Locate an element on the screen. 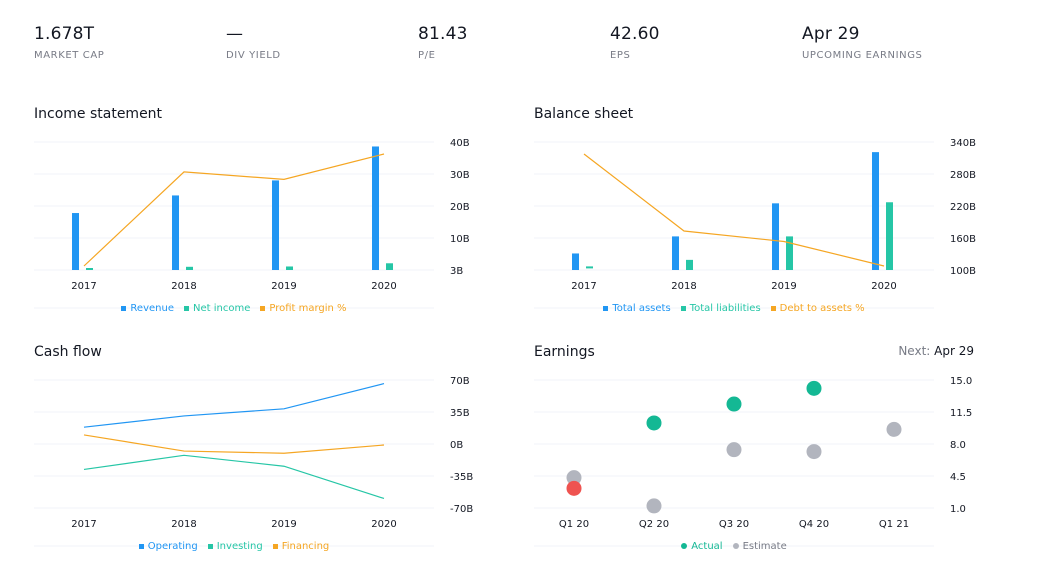 The width and height of the screenshot is (1060, 580). legend-item-debt-to-assets: Debt to assets % is located at coordinates (817, 308).